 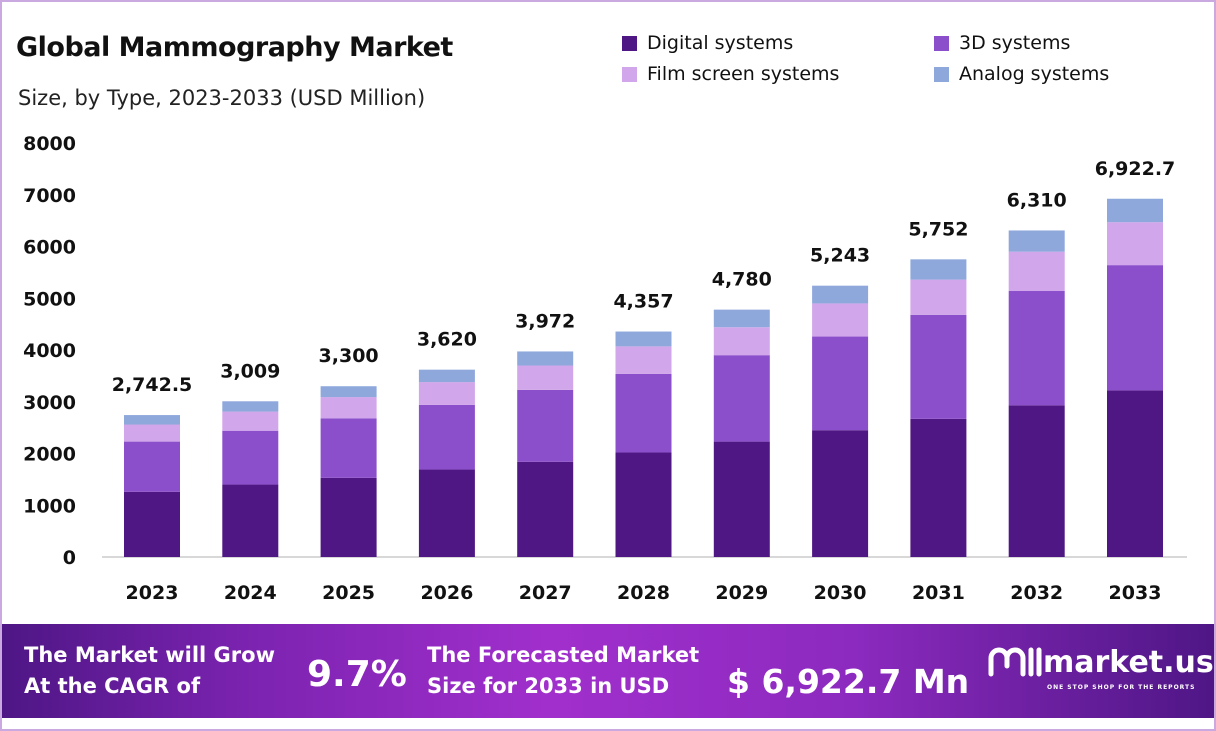 What do you see at coordinates (938, 229) in the screenshot?
I see `total-data-label: 5,752` at bounding box center [938, 229].